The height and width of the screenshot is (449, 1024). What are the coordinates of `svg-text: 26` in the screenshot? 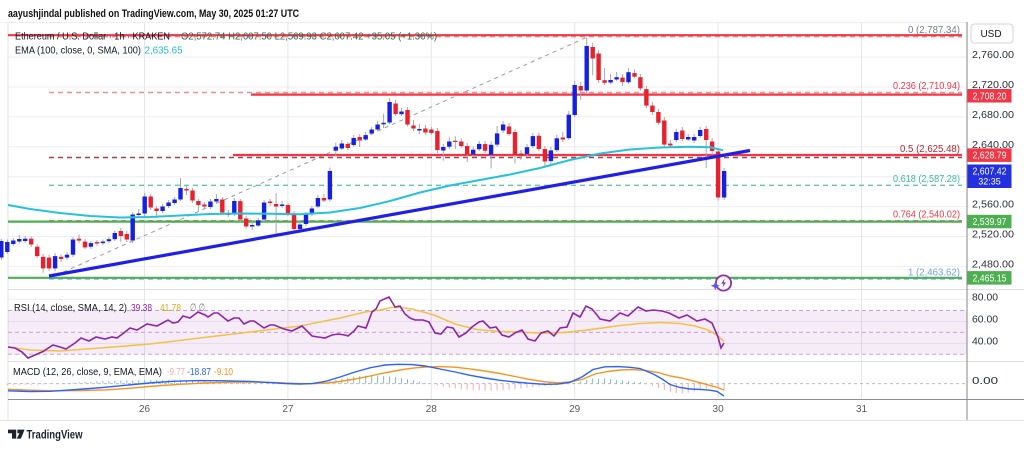 It's located at (145, 409).